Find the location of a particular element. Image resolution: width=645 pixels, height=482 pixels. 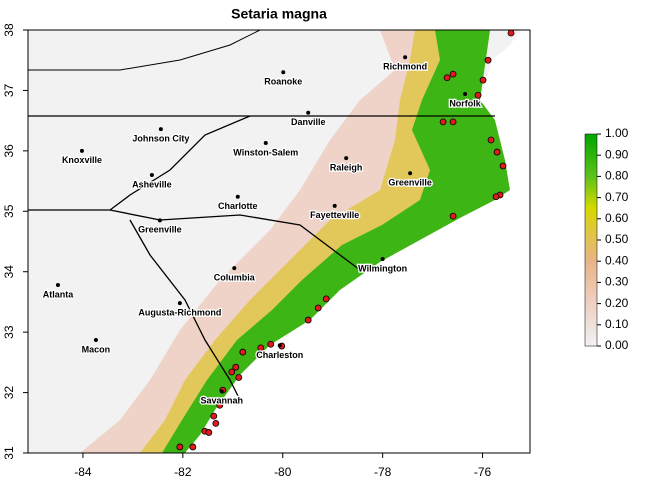

city-label: Augusta-Richmond is located at coordinates (179, 313).